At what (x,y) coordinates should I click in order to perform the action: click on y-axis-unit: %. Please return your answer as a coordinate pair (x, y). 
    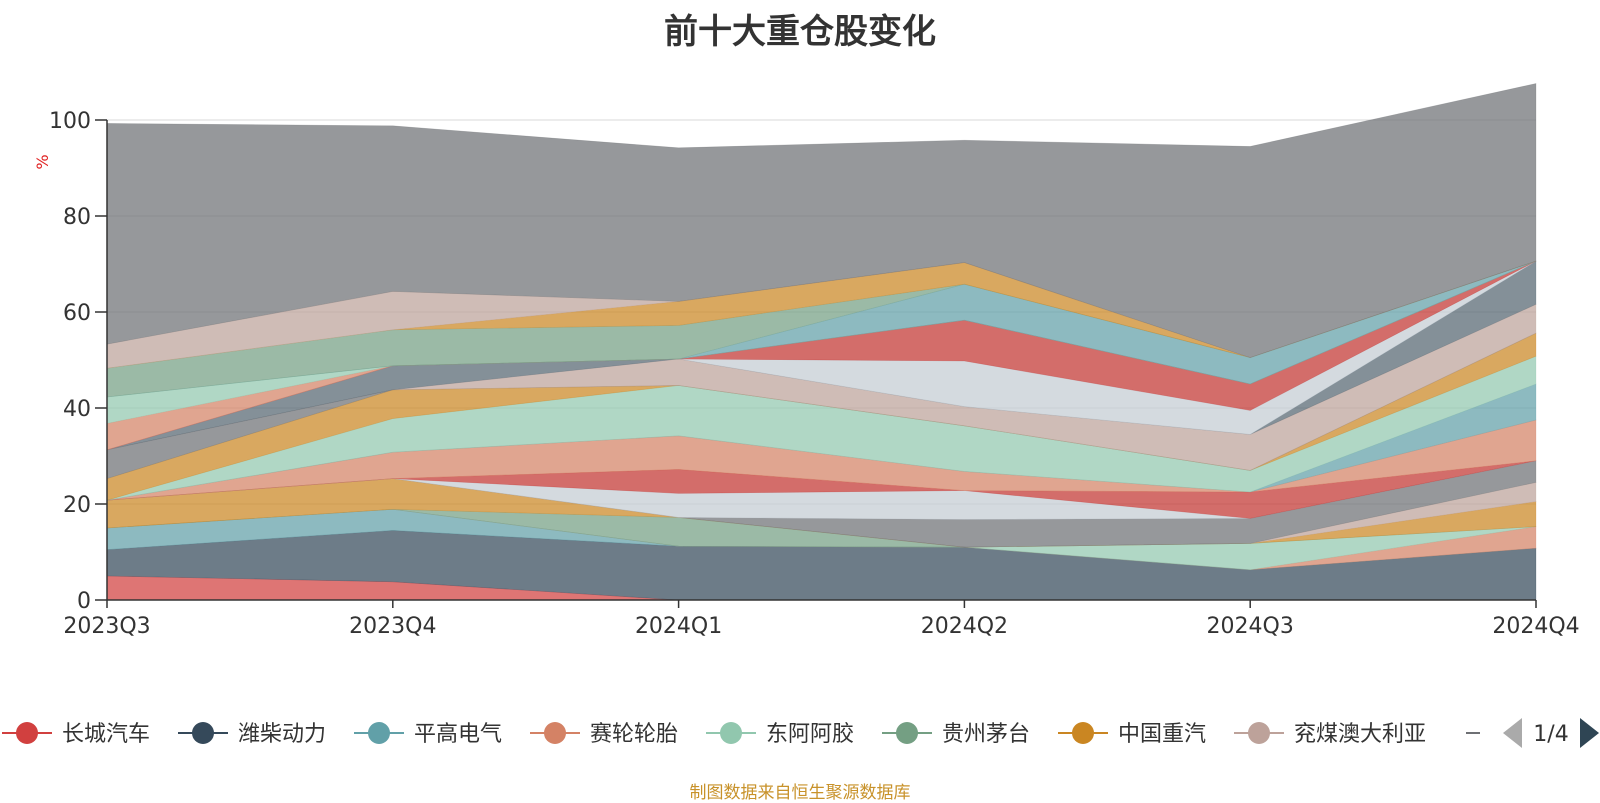
    Looking at the image, I should click on (42, 161).